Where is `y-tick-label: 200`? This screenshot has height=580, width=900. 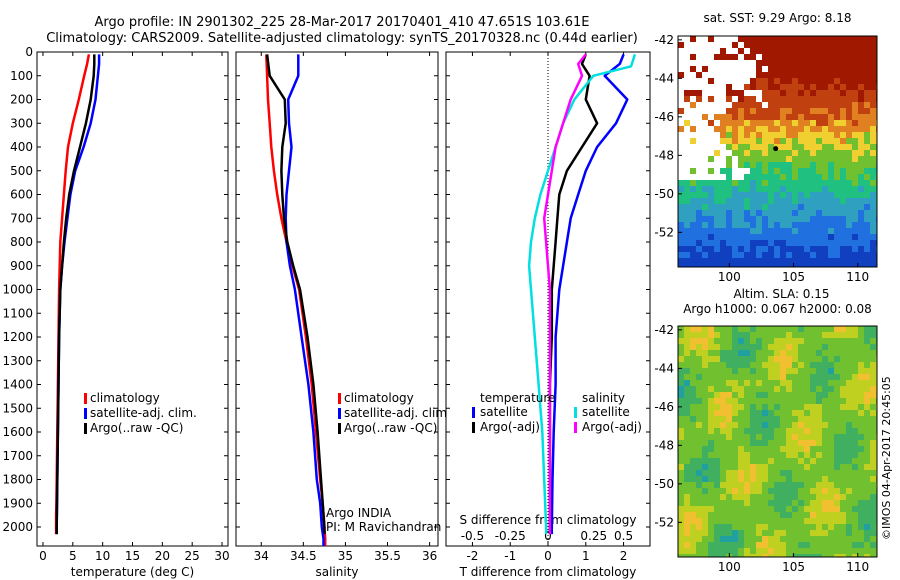 y-tick-label: 200 is located at coordinates (21, 100).